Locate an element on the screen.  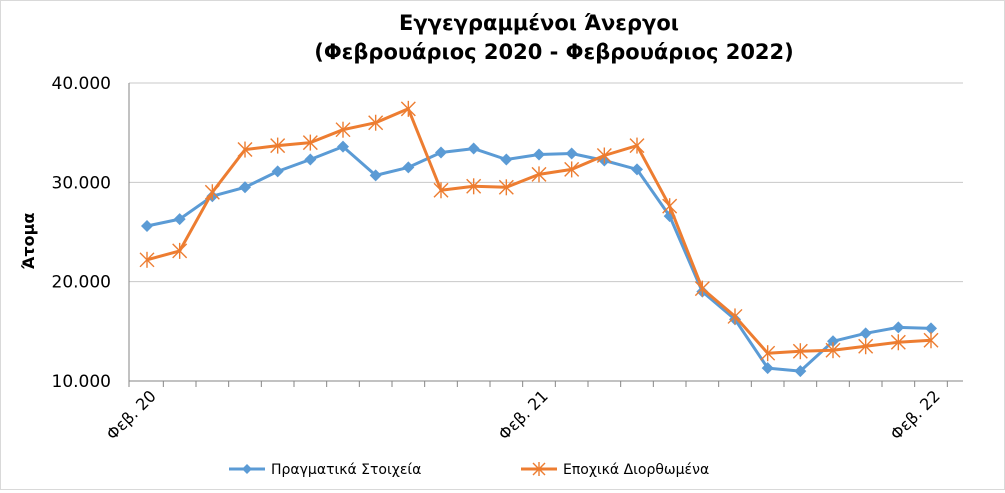
y-axis-label: Άτομα is located at coordinates (28, 241).